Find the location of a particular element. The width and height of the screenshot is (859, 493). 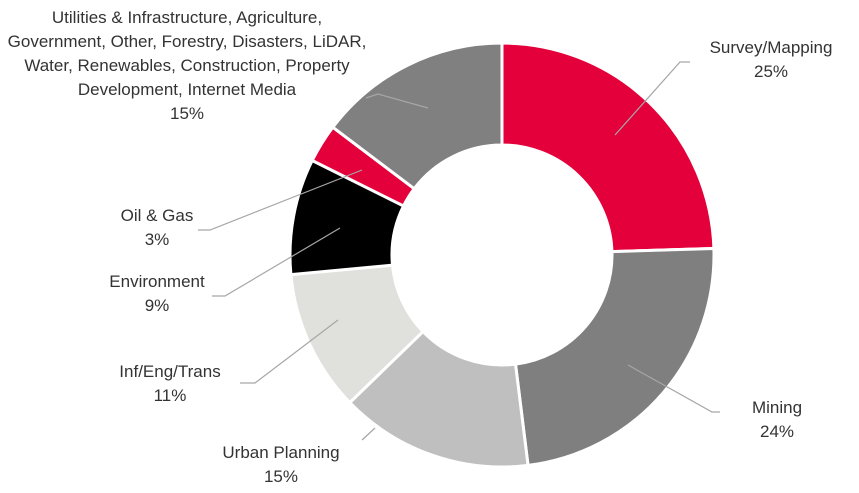

value-label: 25% is located at coordinates (771, 71).